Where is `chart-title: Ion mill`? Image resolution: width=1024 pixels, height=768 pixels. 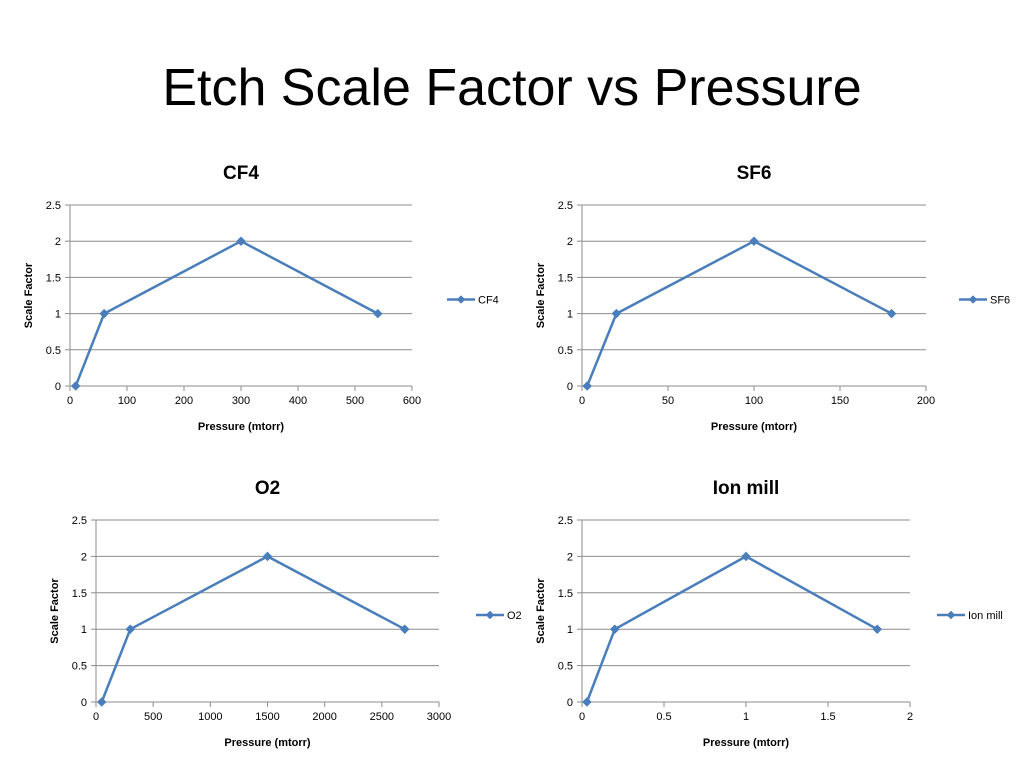
chart-title: Ion mill is located at coordinates (746, 488).